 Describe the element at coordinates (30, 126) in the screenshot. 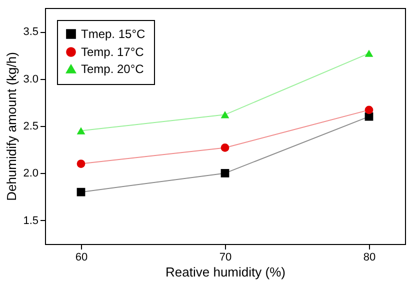

I see `y-tick-label: 2.5` at that location.